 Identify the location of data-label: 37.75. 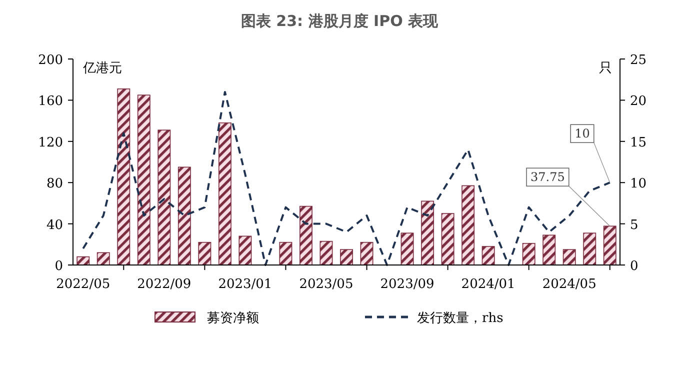
(547, 177).